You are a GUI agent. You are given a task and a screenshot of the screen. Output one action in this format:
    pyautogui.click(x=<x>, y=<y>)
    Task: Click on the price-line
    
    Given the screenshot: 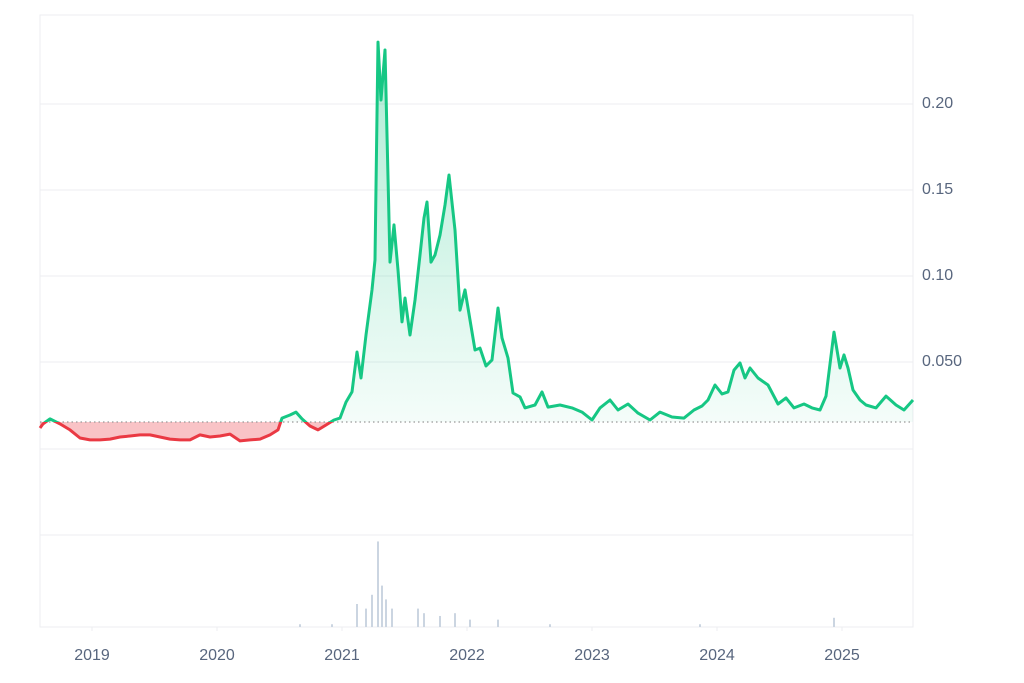 What is the action you would take?
    pyautogui.click(x=186, y=432)
    